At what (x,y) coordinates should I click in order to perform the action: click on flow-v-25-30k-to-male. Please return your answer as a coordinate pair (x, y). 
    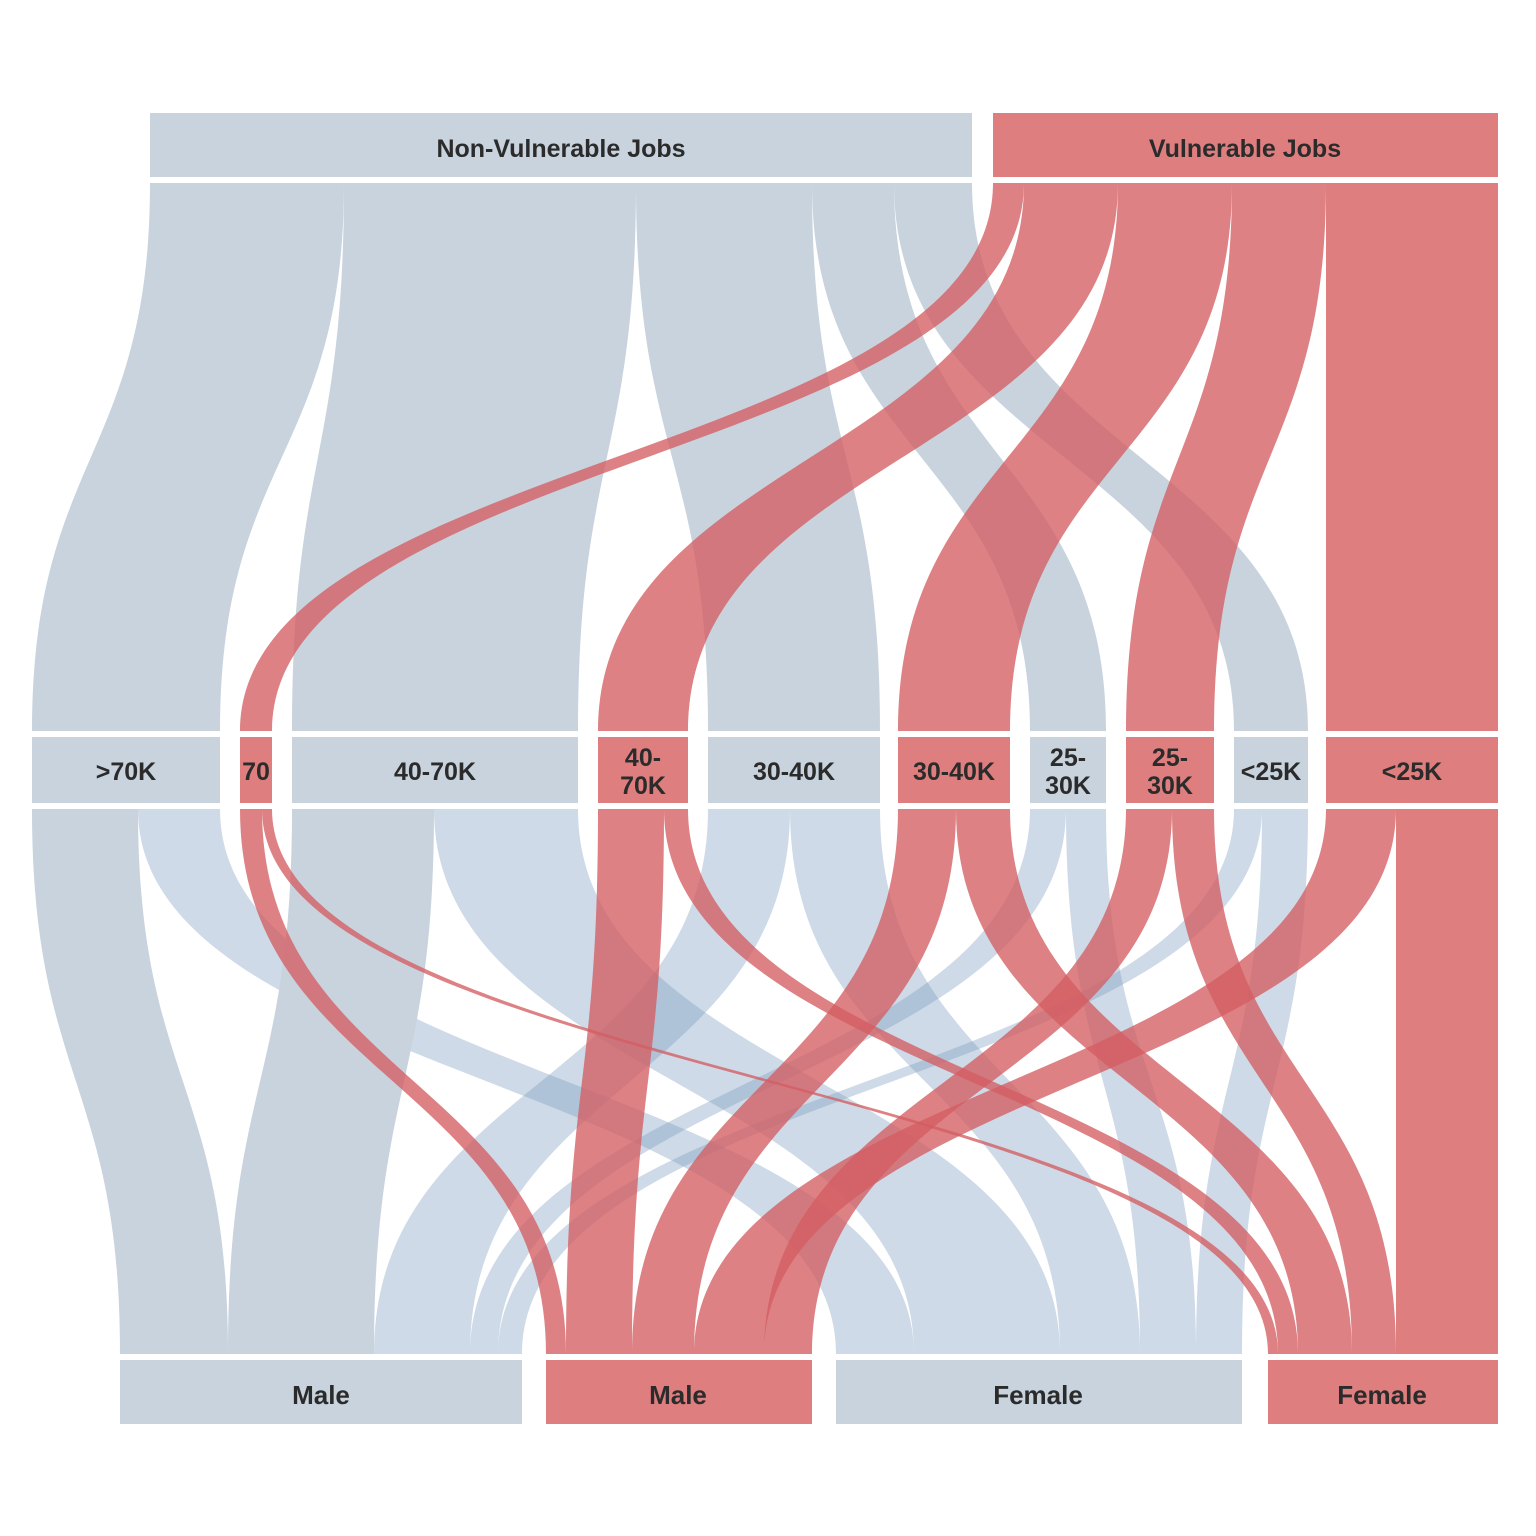
    Looking at the image, I should click on (968, 1081).